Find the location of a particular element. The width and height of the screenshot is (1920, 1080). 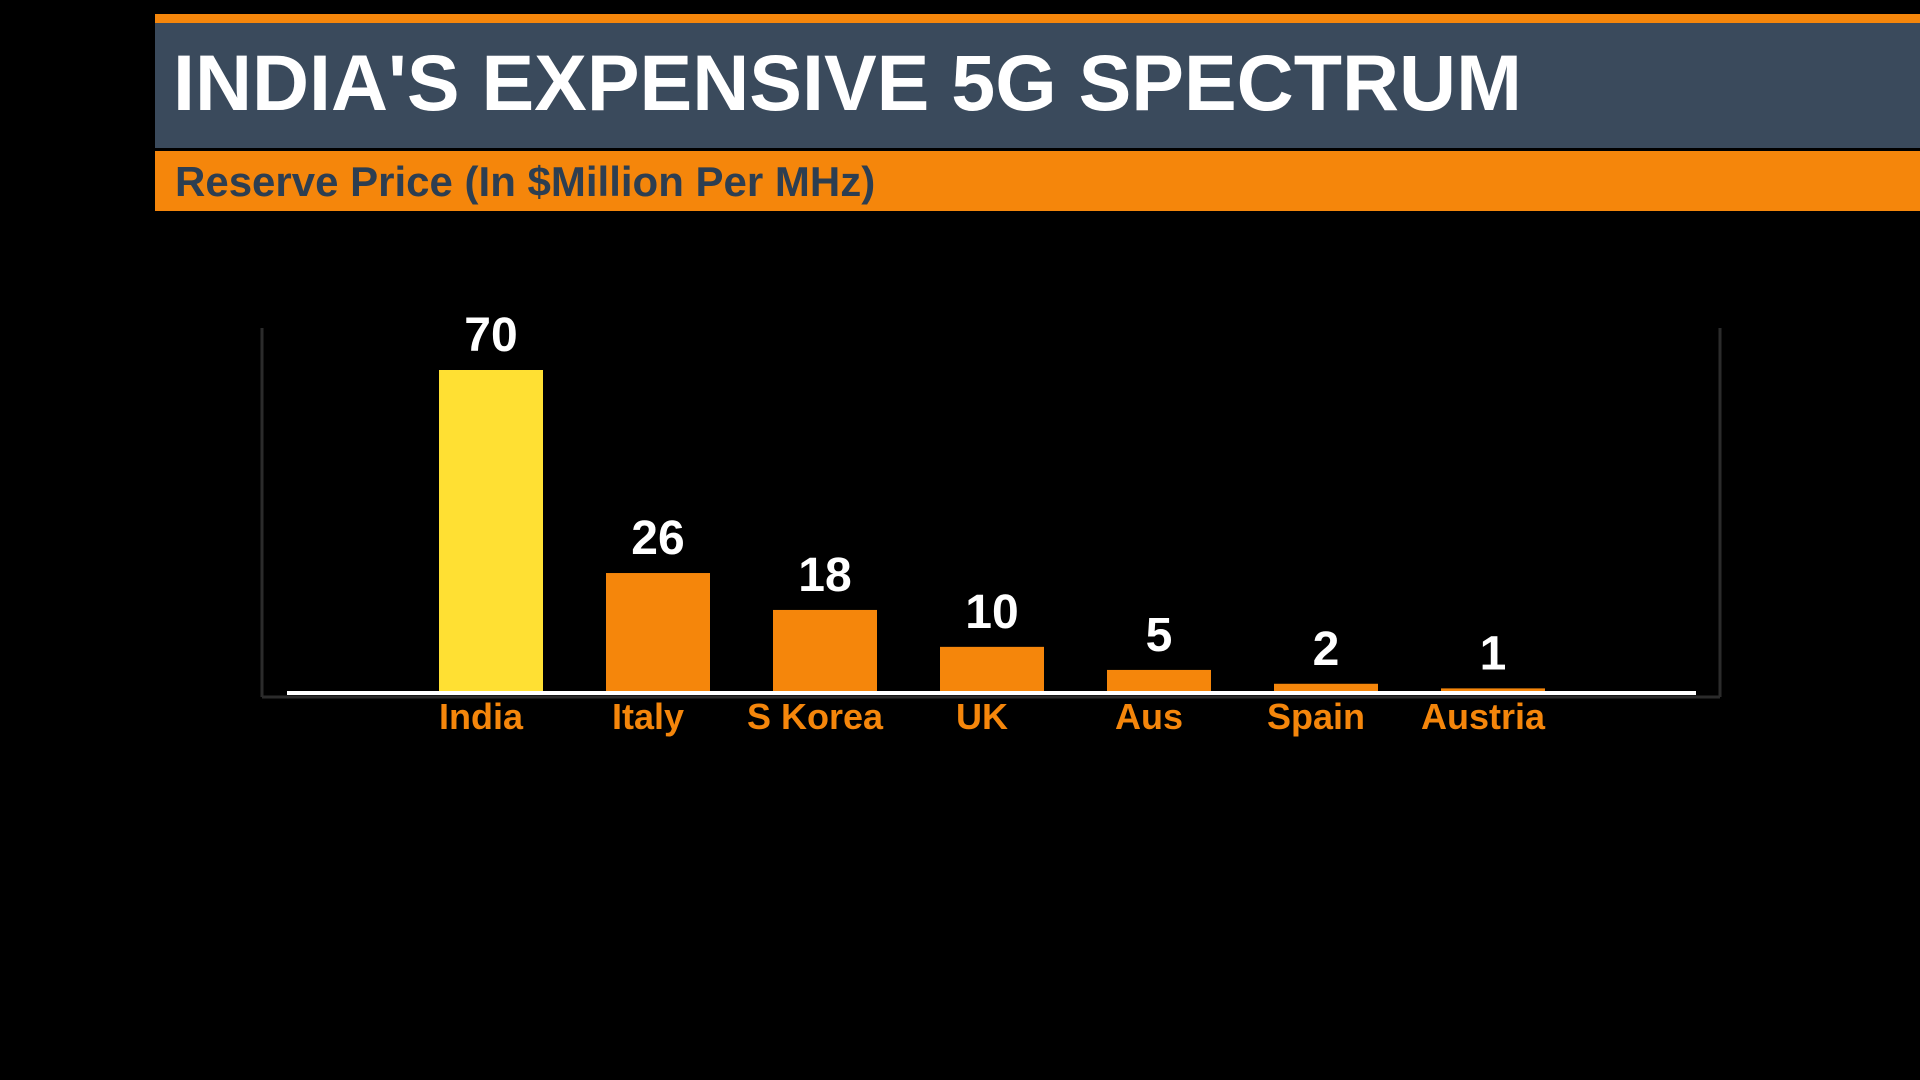

value-label: 2 is located at coordinates (1326, 649).